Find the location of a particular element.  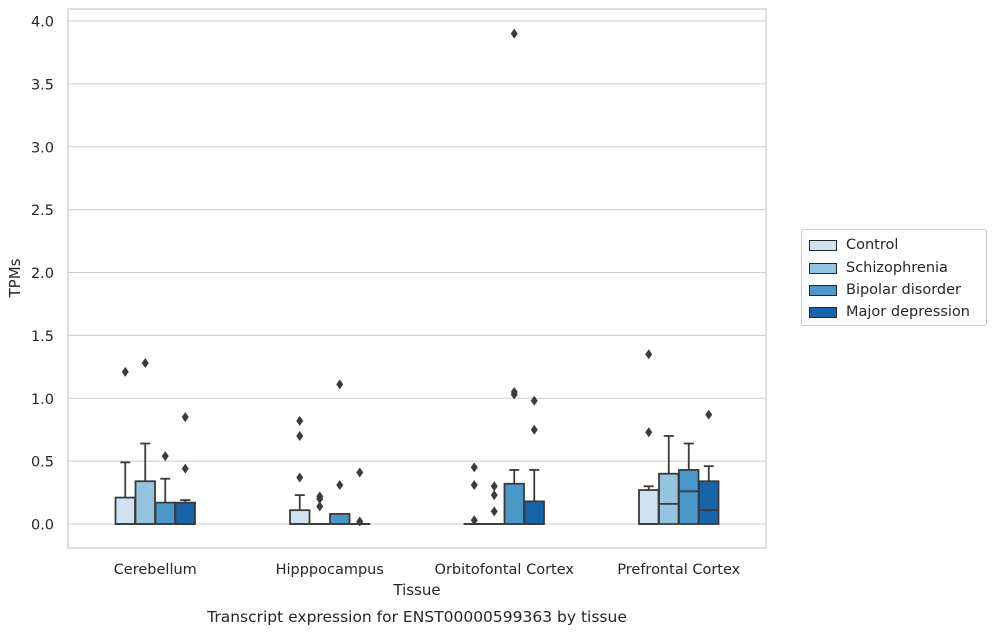

legend-item-bipolar-disorder: Bipolar disorder is located at coordinates (885, 290).